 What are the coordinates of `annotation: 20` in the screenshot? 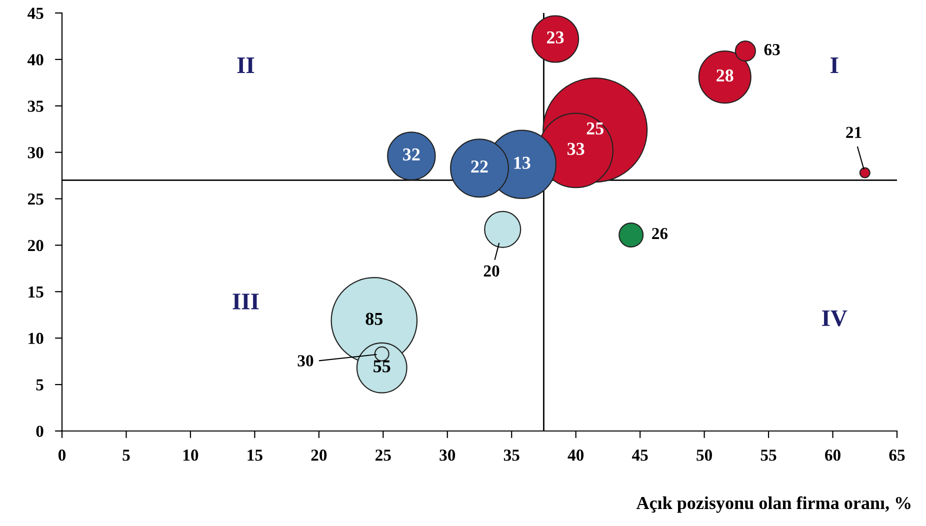 It's located at (492, 271).